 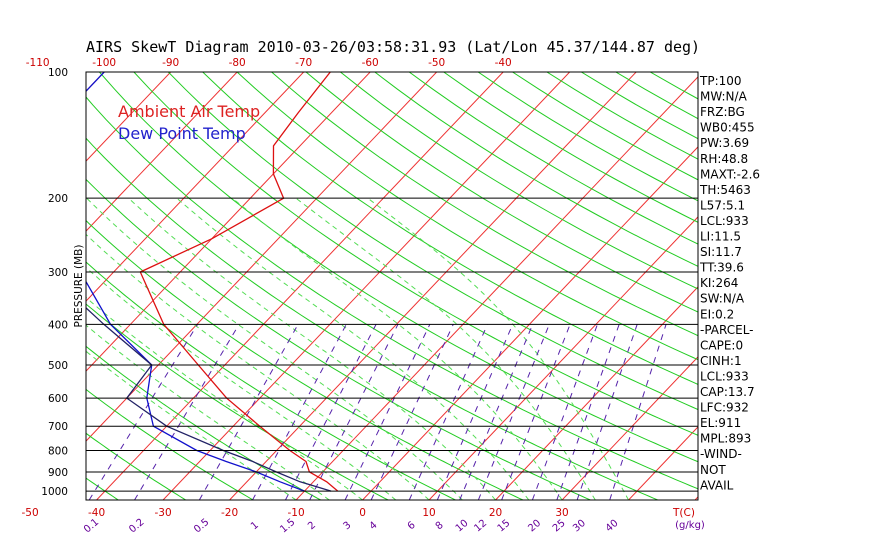 I want to click on index-entry: TH:5463, so click(x=725, y=190).